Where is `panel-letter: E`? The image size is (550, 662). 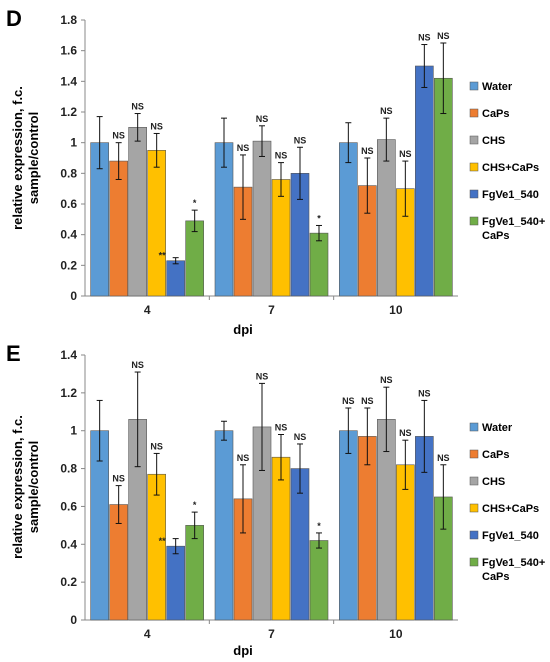 panel-letter: E is located at coordinates (13, 353).